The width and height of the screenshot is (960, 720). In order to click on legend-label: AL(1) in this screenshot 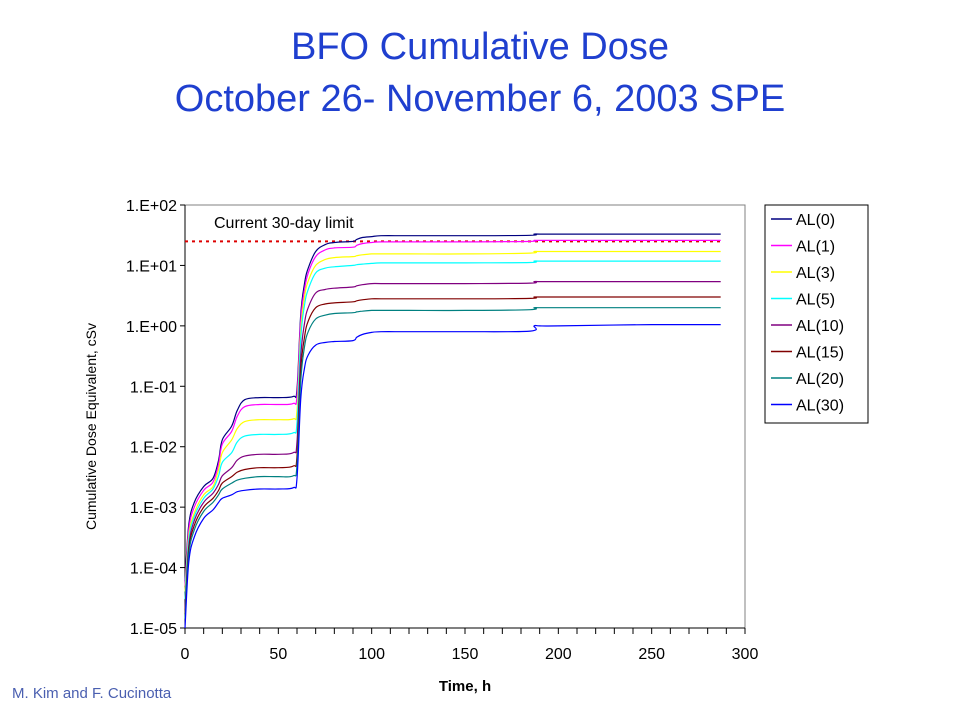, I will do `click(815, 247)`.